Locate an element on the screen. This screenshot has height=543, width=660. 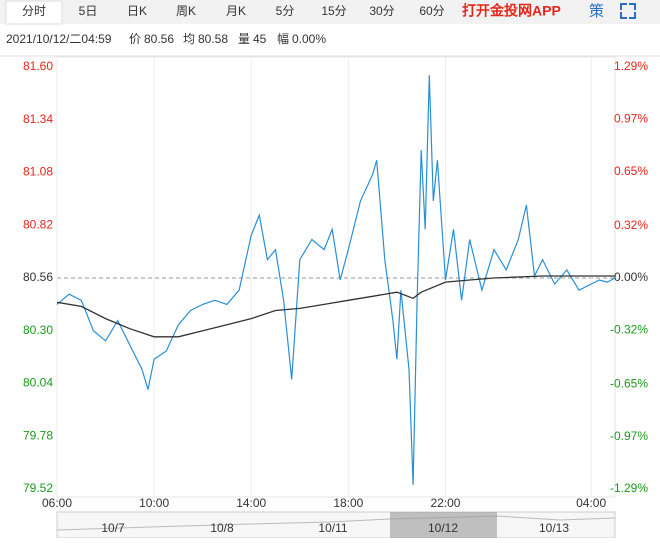
y-tick-label: 80.82 is located at coordinates (38, 224).